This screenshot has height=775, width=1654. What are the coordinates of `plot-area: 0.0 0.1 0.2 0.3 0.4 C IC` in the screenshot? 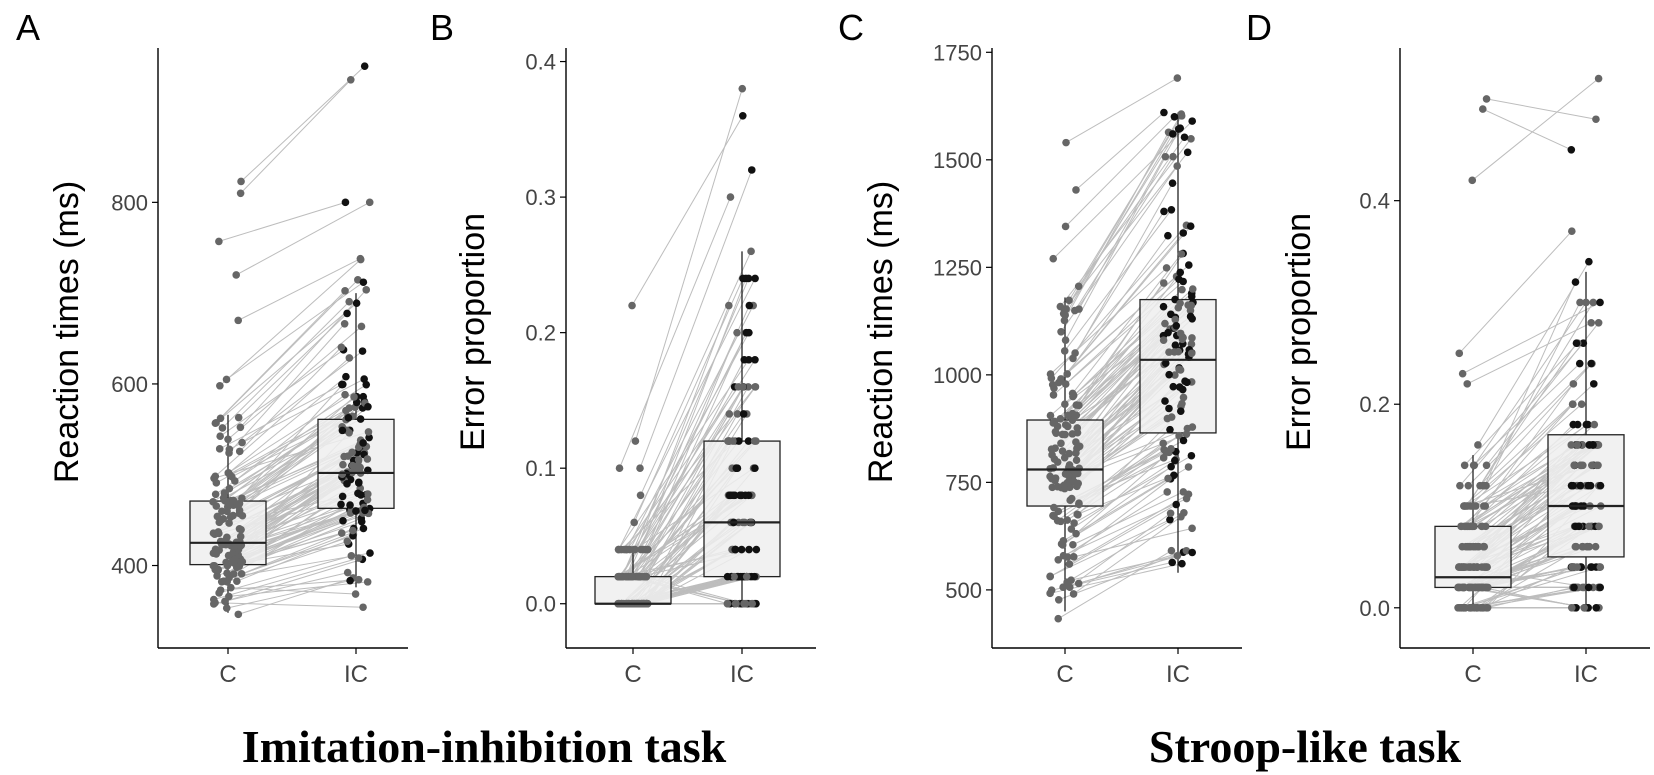 It's located at (670, 368).